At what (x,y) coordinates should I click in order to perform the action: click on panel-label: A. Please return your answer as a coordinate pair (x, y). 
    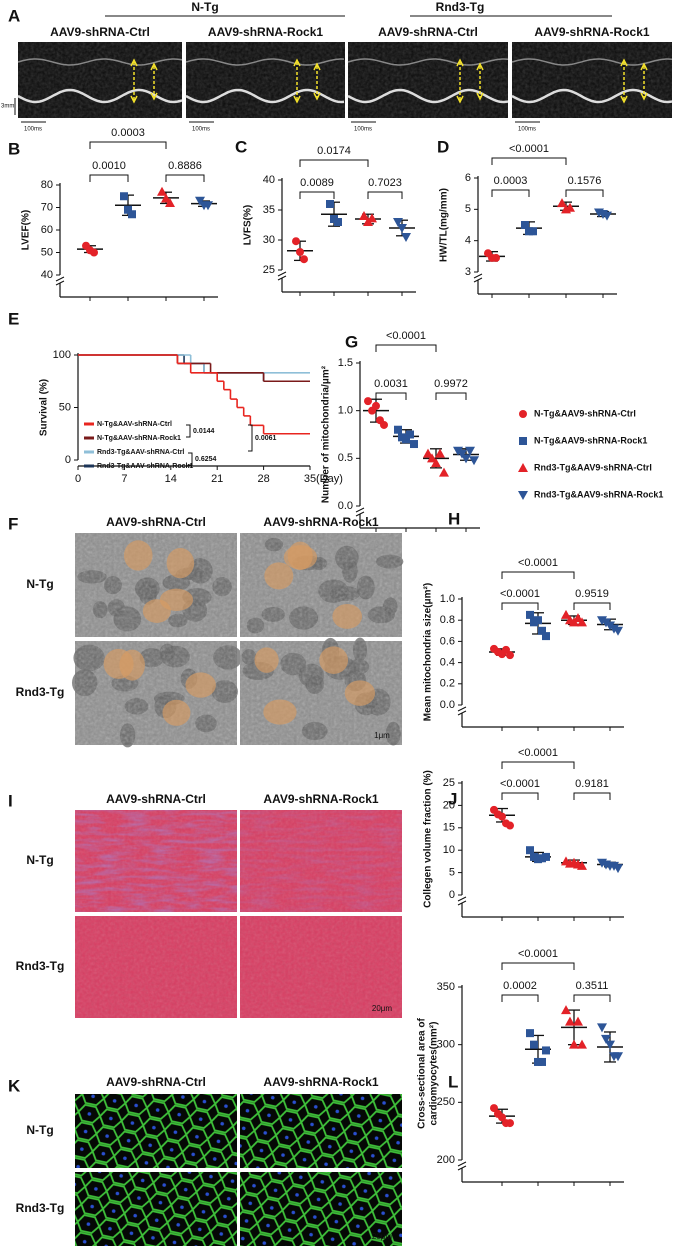
    Looking at the image, I should click on (14, 15).